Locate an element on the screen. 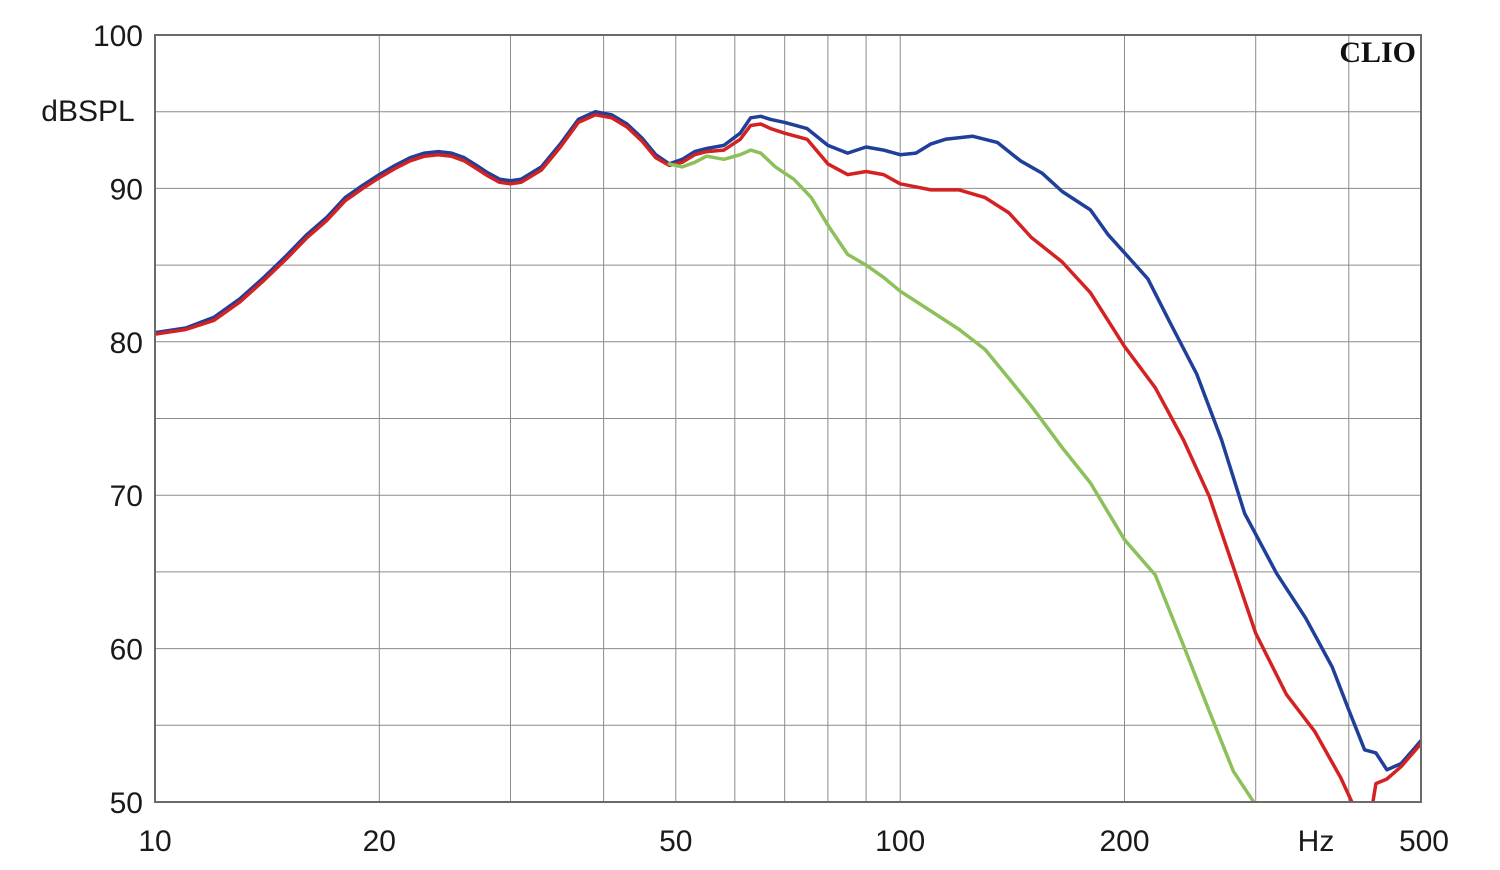 The height and width of the screenshot is (870, 1500). y-tick-label: 80 is located at coordinates (126, 343).